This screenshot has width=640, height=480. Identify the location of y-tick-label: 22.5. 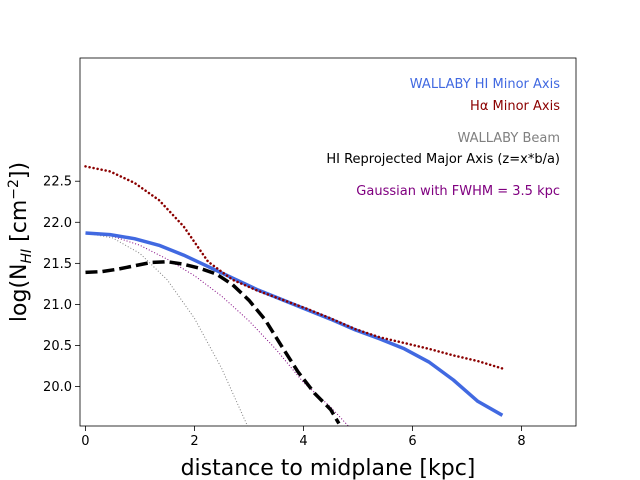
(57, 182).